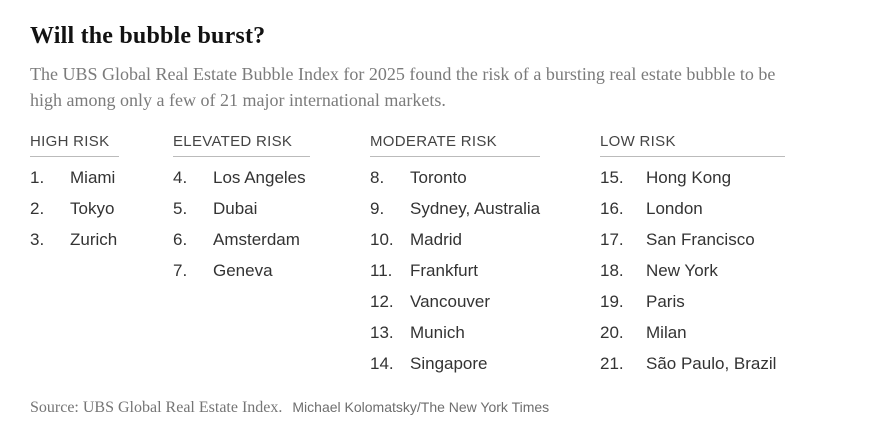  I want to click on market-row: 18. New York, so click(692, 270).